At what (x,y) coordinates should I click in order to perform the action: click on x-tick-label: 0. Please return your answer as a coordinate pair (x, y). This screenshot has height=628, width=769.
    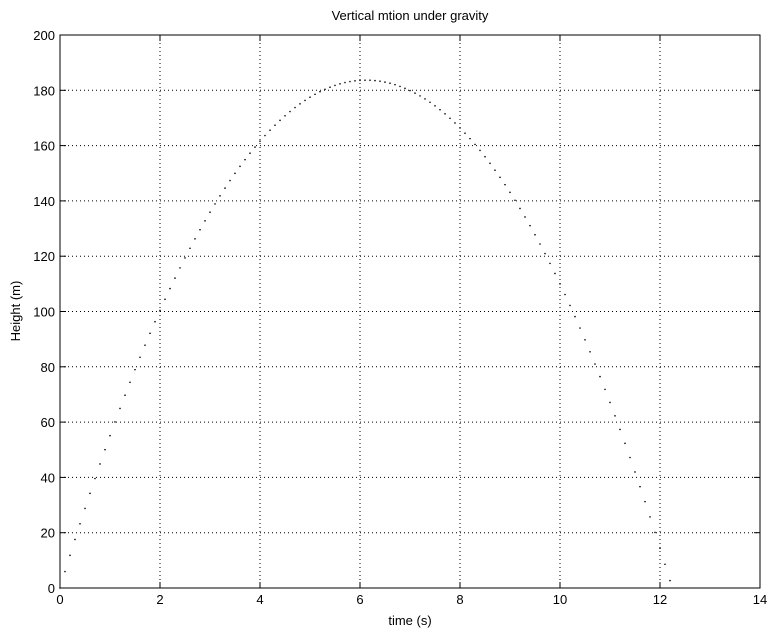
    Looking at the image, I should click on (59, 599).